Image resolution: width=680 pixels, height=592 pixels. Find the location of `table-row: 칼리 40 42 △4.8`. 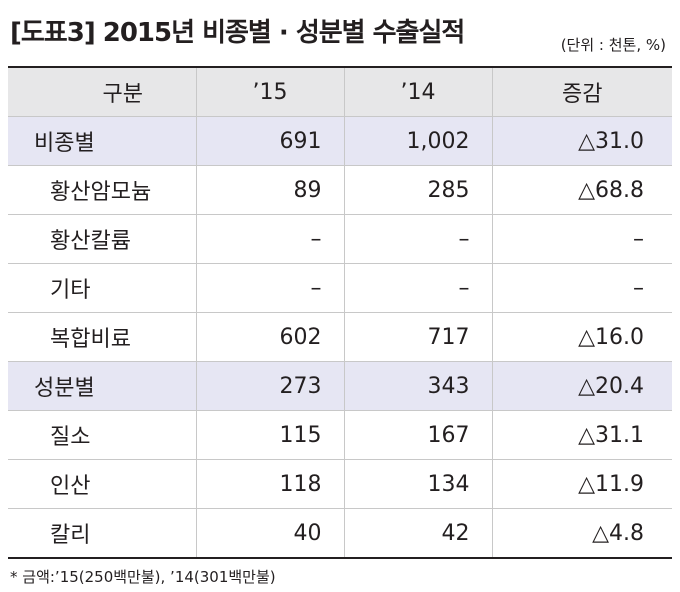

table-row: 칼리 40 42 △4.8 is located at coordinates (340, 532).